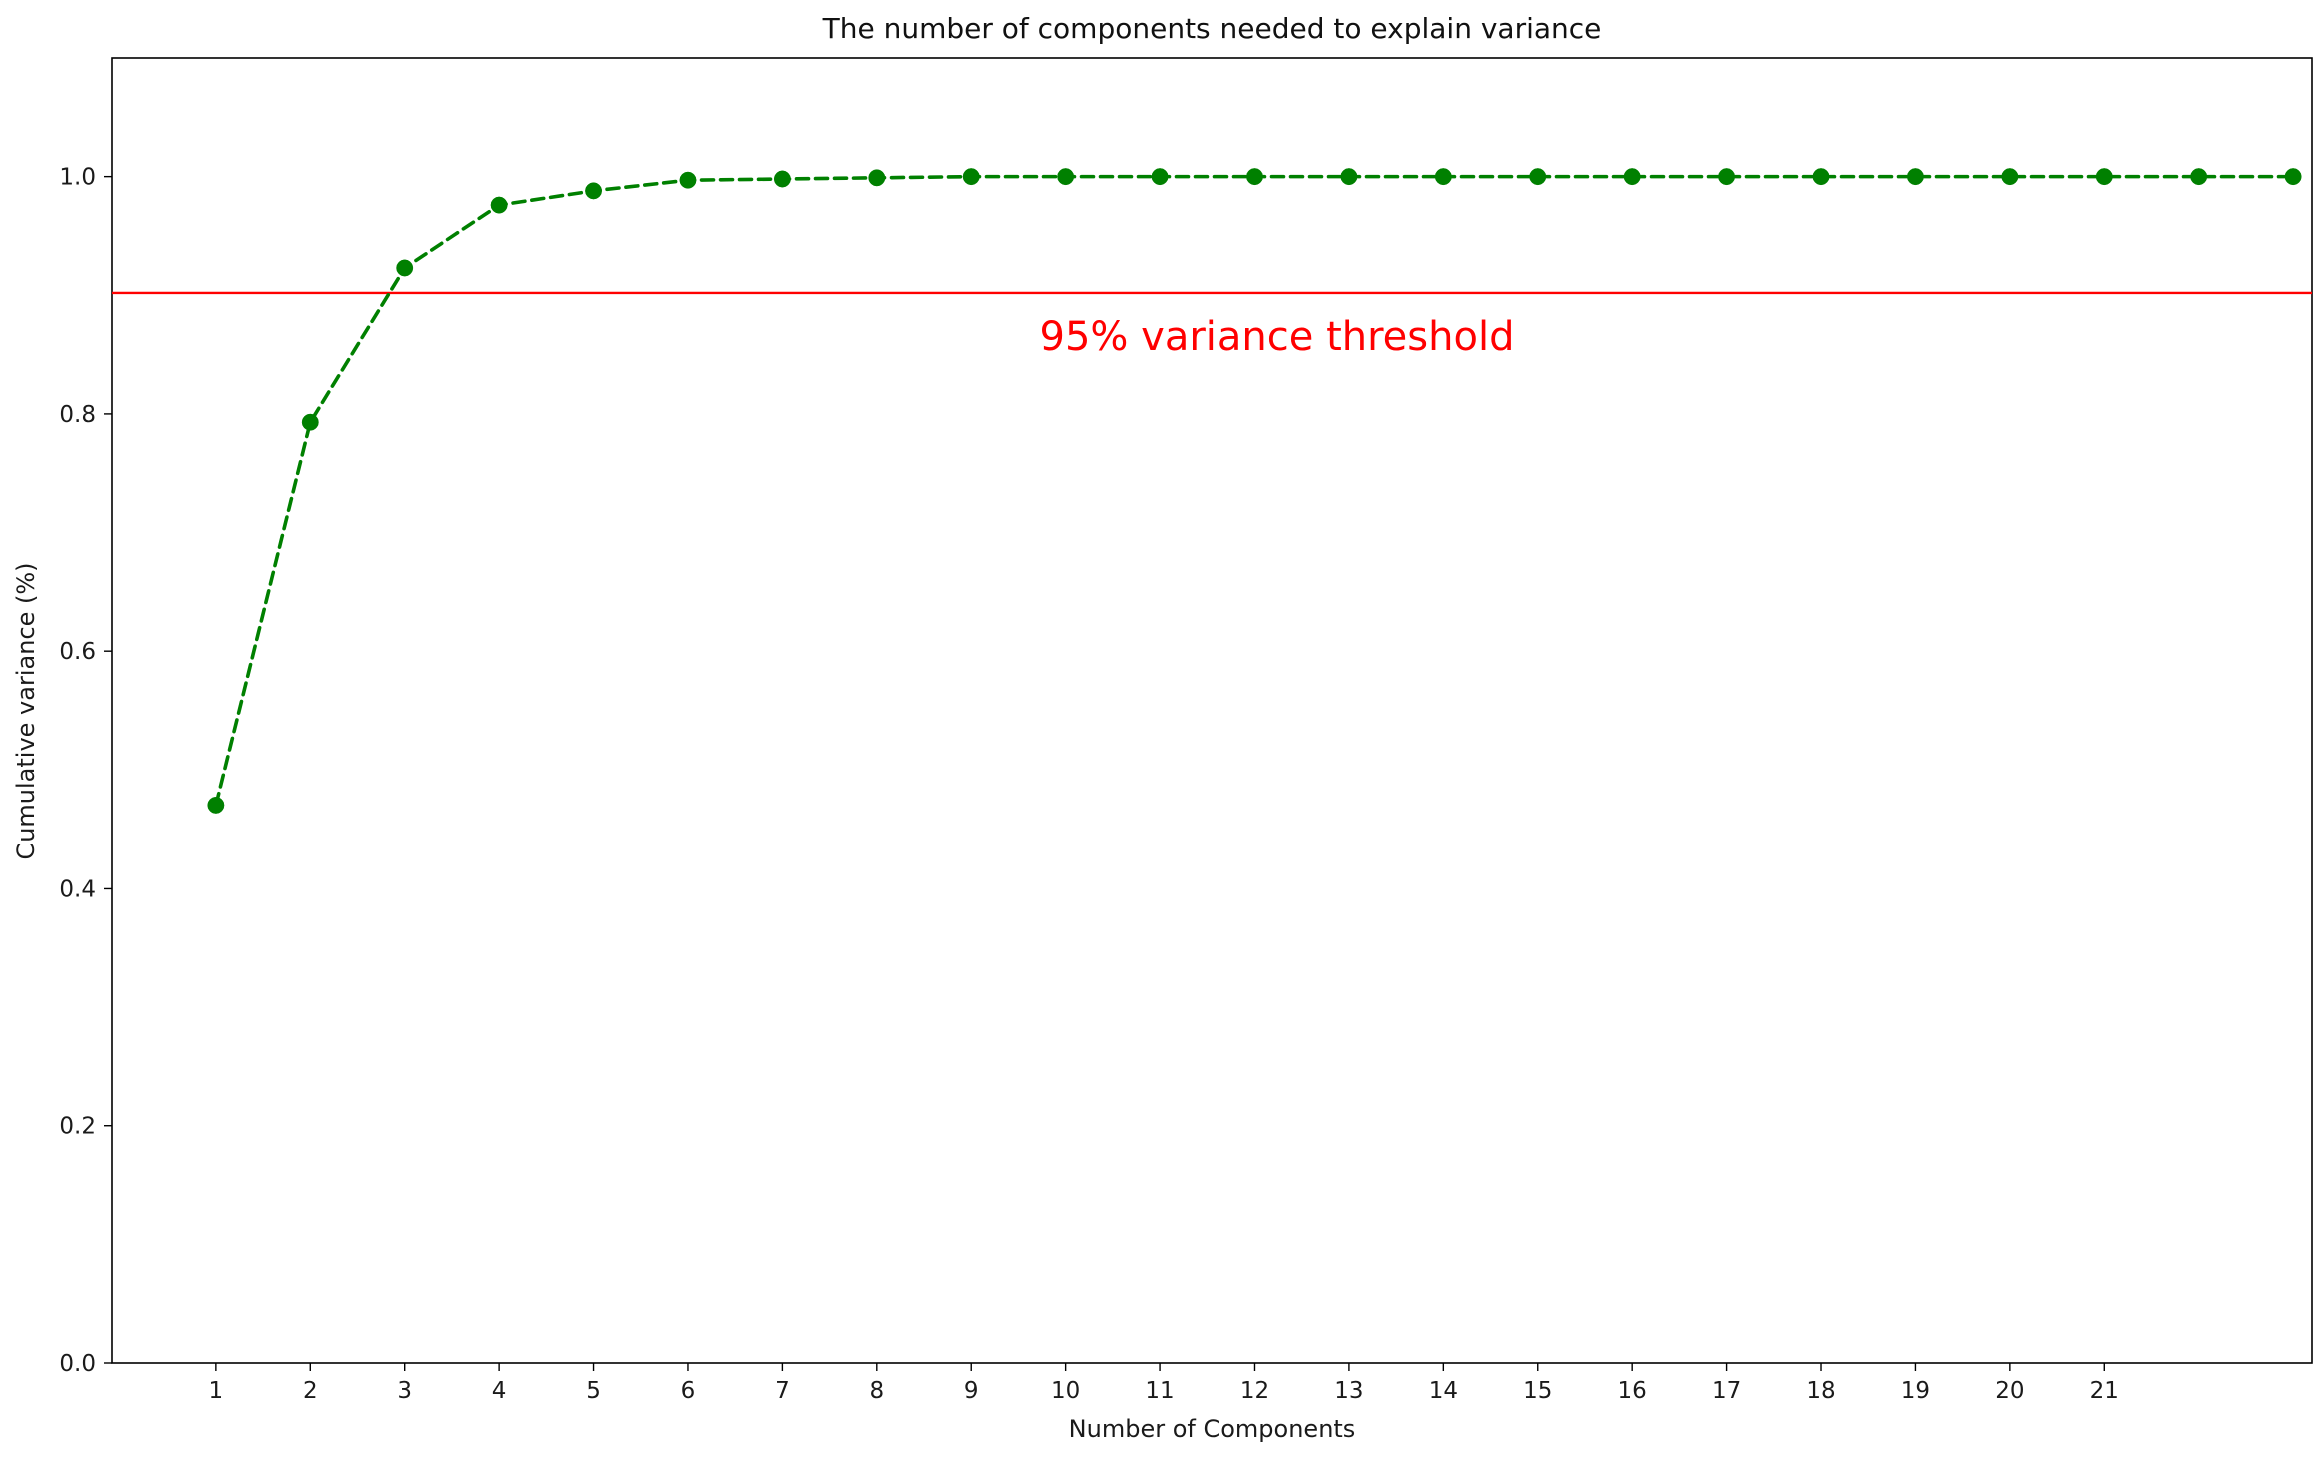 This screenshot has width=2324, height=1458. Describe the element at coordinates (1254, 1391) in the screenshot. I see `x-tick-label: 12` at that location.